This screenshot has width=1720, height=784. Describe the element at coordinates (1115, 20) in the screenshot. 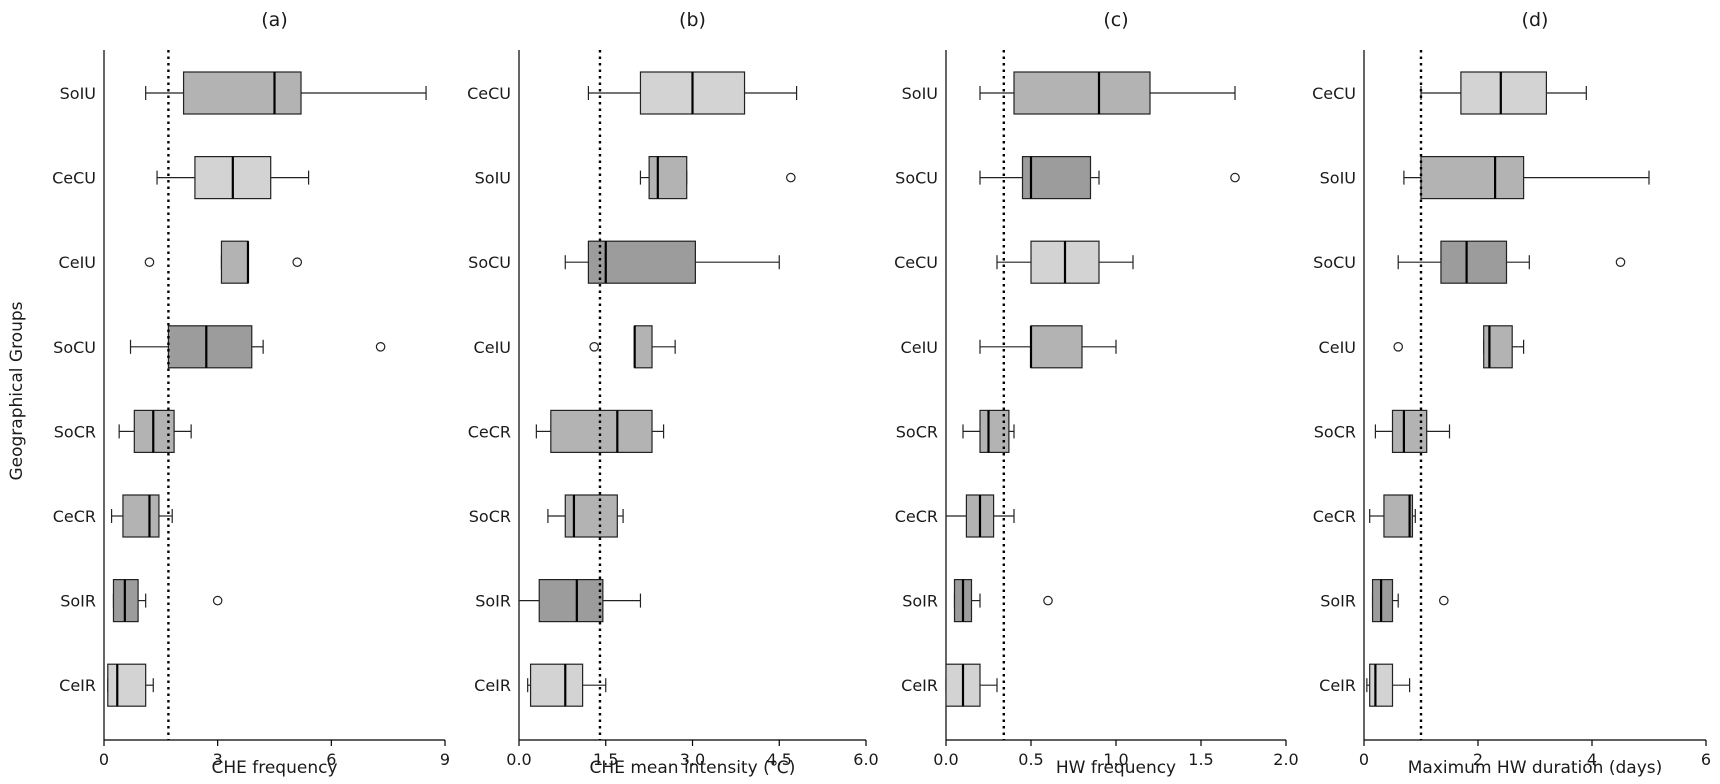

I see `panel-title: (c)` at that location.